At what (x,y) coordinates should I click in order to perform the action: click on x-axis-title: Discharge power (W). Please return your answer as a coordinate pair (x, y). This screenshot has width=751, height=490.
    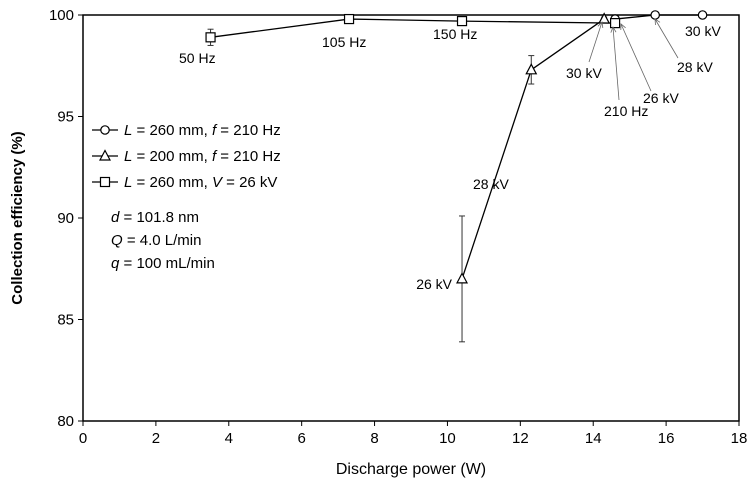
    Looking at the image, I should click on (411, 469).